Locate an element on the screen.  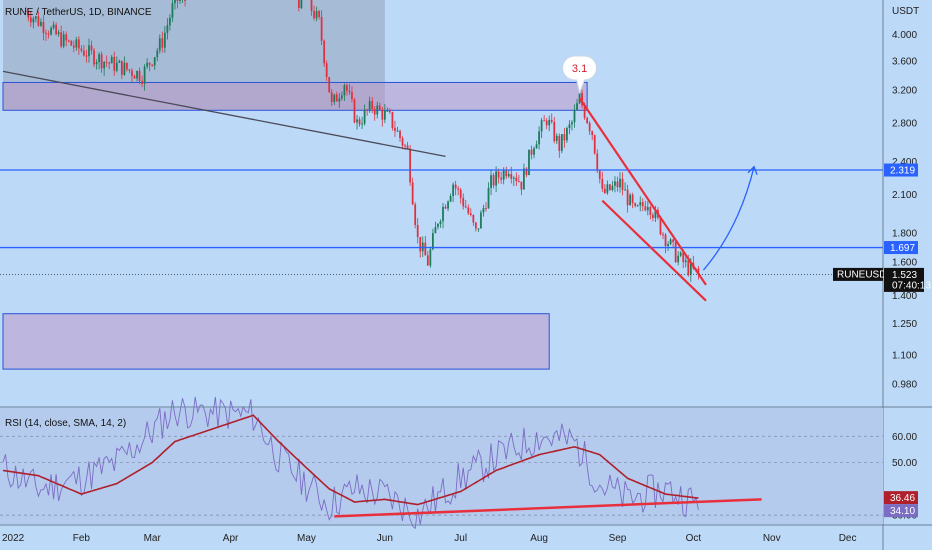
last-price-value: 1.523 is located at coordinates (904, 275).